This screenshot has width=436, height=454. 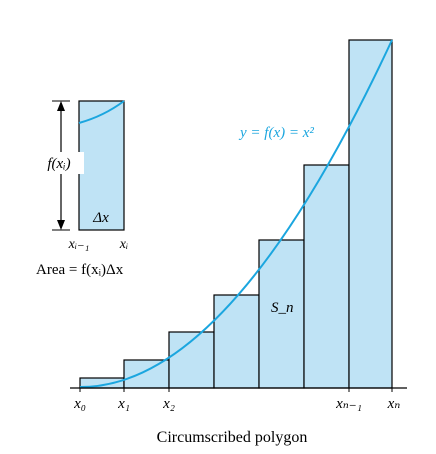 I want to click on x-ticks, so click(x=236, y=390).